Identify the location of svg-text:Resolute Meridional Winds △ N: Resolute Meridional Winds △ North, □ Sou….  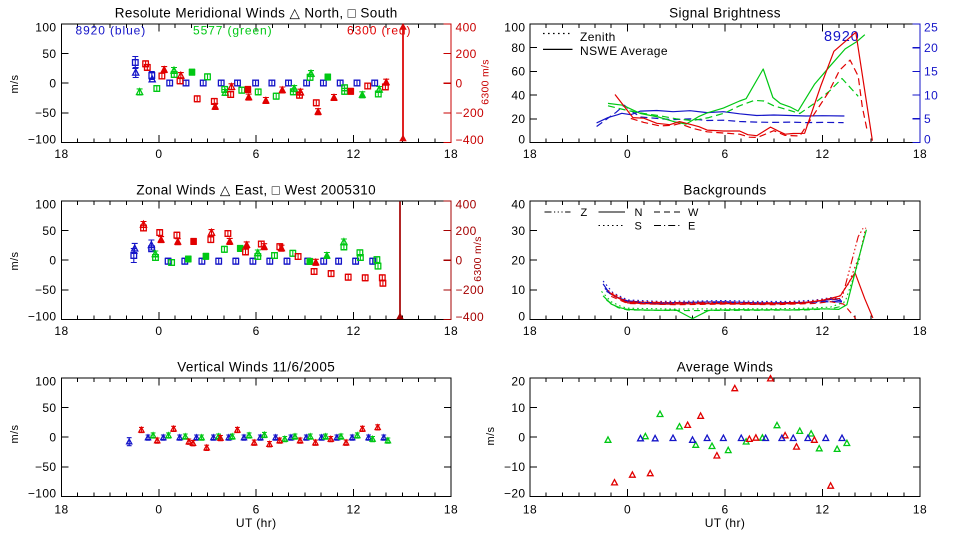
(256, 13).